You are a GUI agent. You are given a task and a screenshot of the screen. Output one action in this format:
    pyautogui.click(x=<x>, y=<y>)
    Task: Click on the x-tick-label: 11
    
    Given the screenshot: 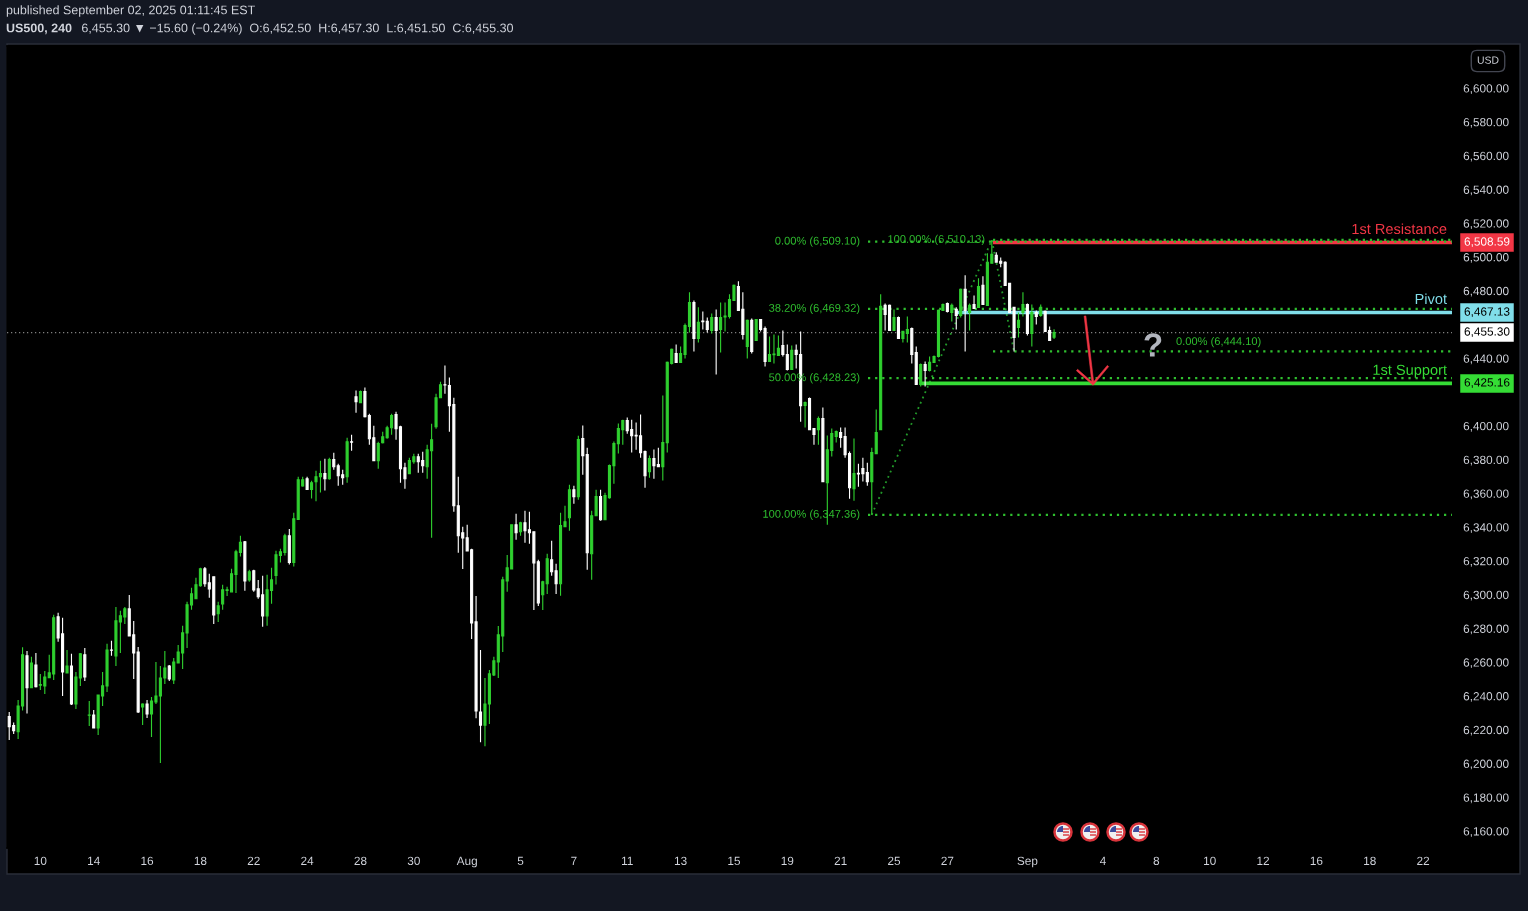 What is the action you would take?
    pyautogui.click(x=627, y=860)
    